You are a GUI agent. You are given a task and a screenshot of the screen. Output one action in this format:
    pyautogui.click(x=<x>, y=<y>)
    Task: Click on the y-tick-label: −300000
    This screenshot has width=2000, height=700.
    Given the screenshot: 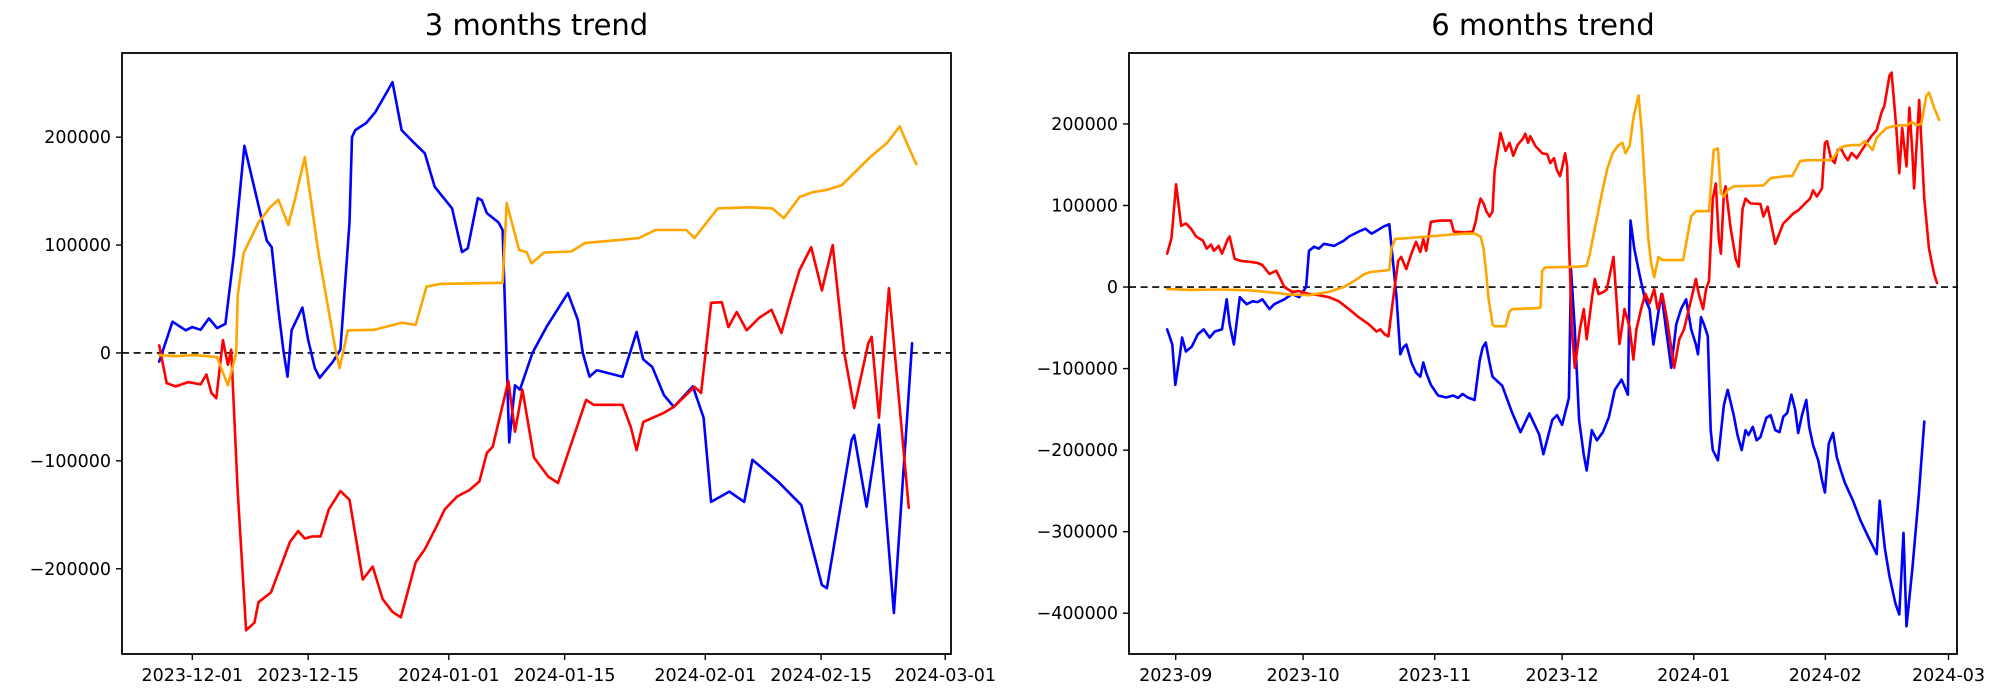 What is the action you would take?
    pyautogui.click(x=1077, y=533)
    